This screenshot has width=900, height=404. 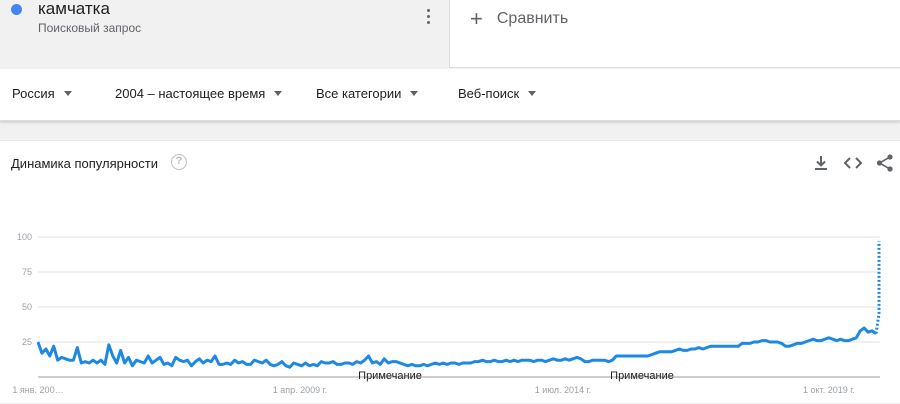 What do you see at coordinates (853, 163) in the screenshot?
I see `embed-icon` at bounding box center [853, 163].